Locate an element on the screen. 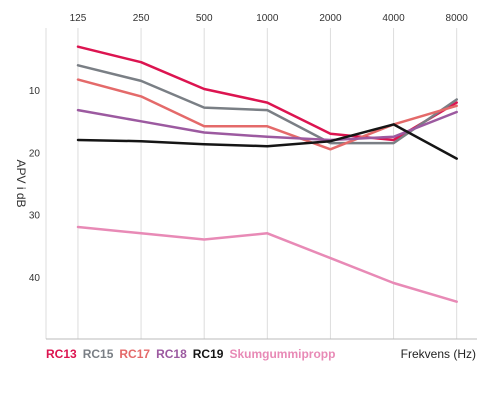 Image resolution: width=478 pixels, height=410 pixels. y-tick-label: 20 is located at coordinates (35, 153).